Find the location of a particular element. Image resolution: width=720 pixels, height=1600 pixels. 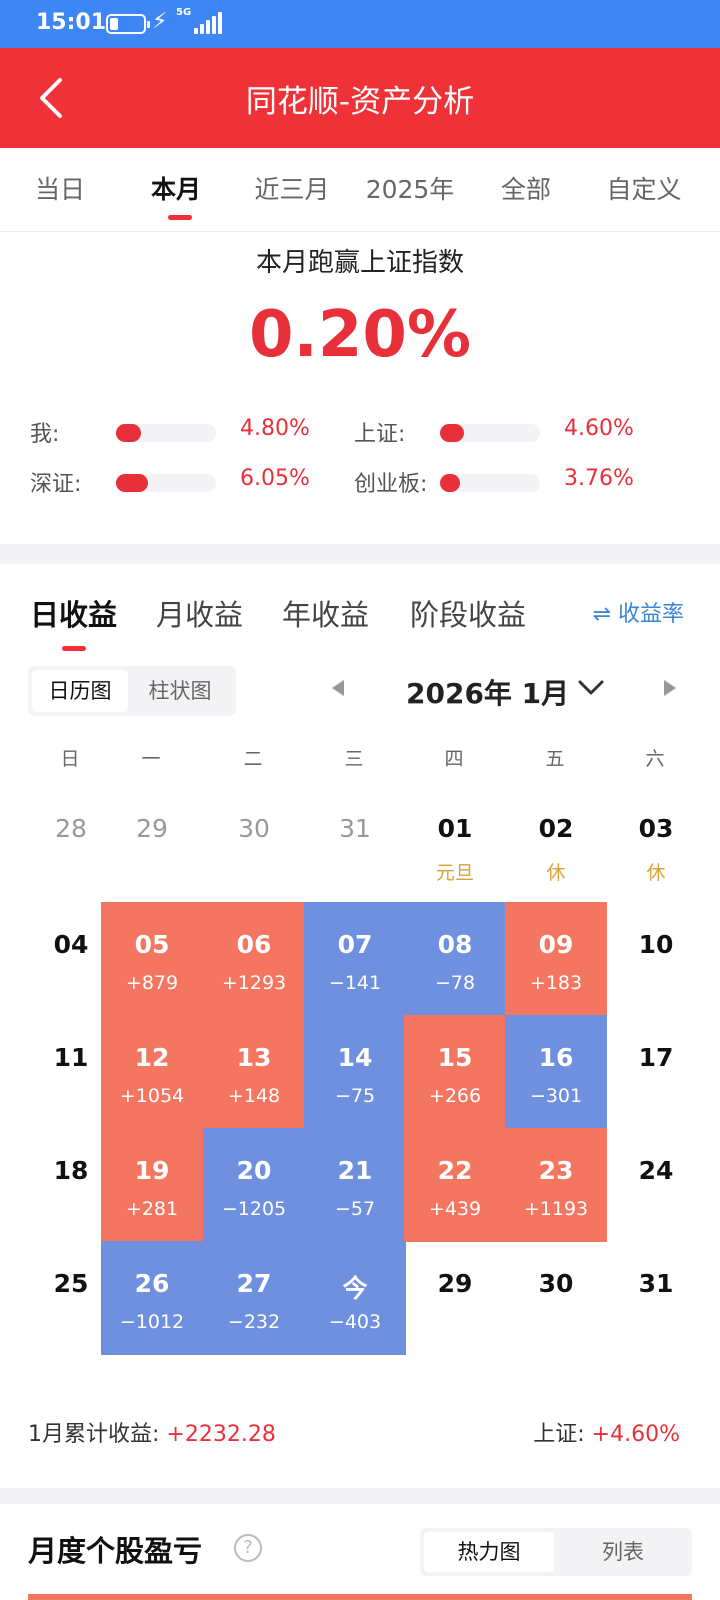

calendar-day: 14 −75 is located at coordinates (355, 1072).